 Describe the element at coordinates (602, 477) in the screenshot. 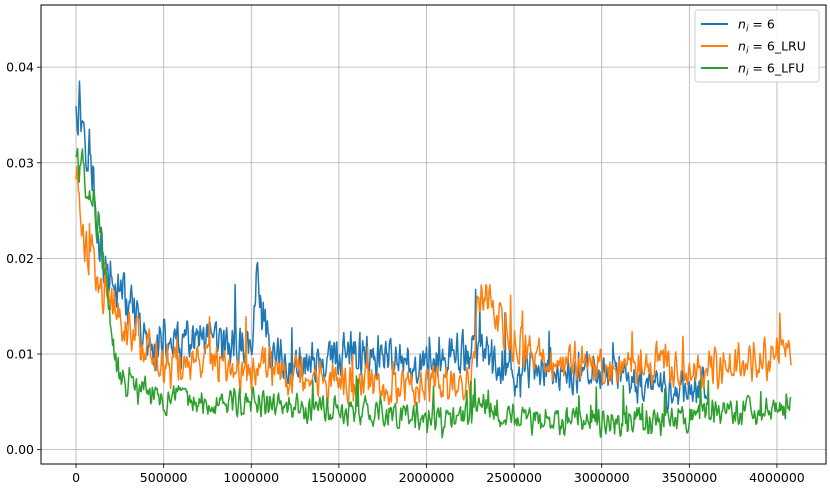

I see `x-tick-label: 3000000` at that location.